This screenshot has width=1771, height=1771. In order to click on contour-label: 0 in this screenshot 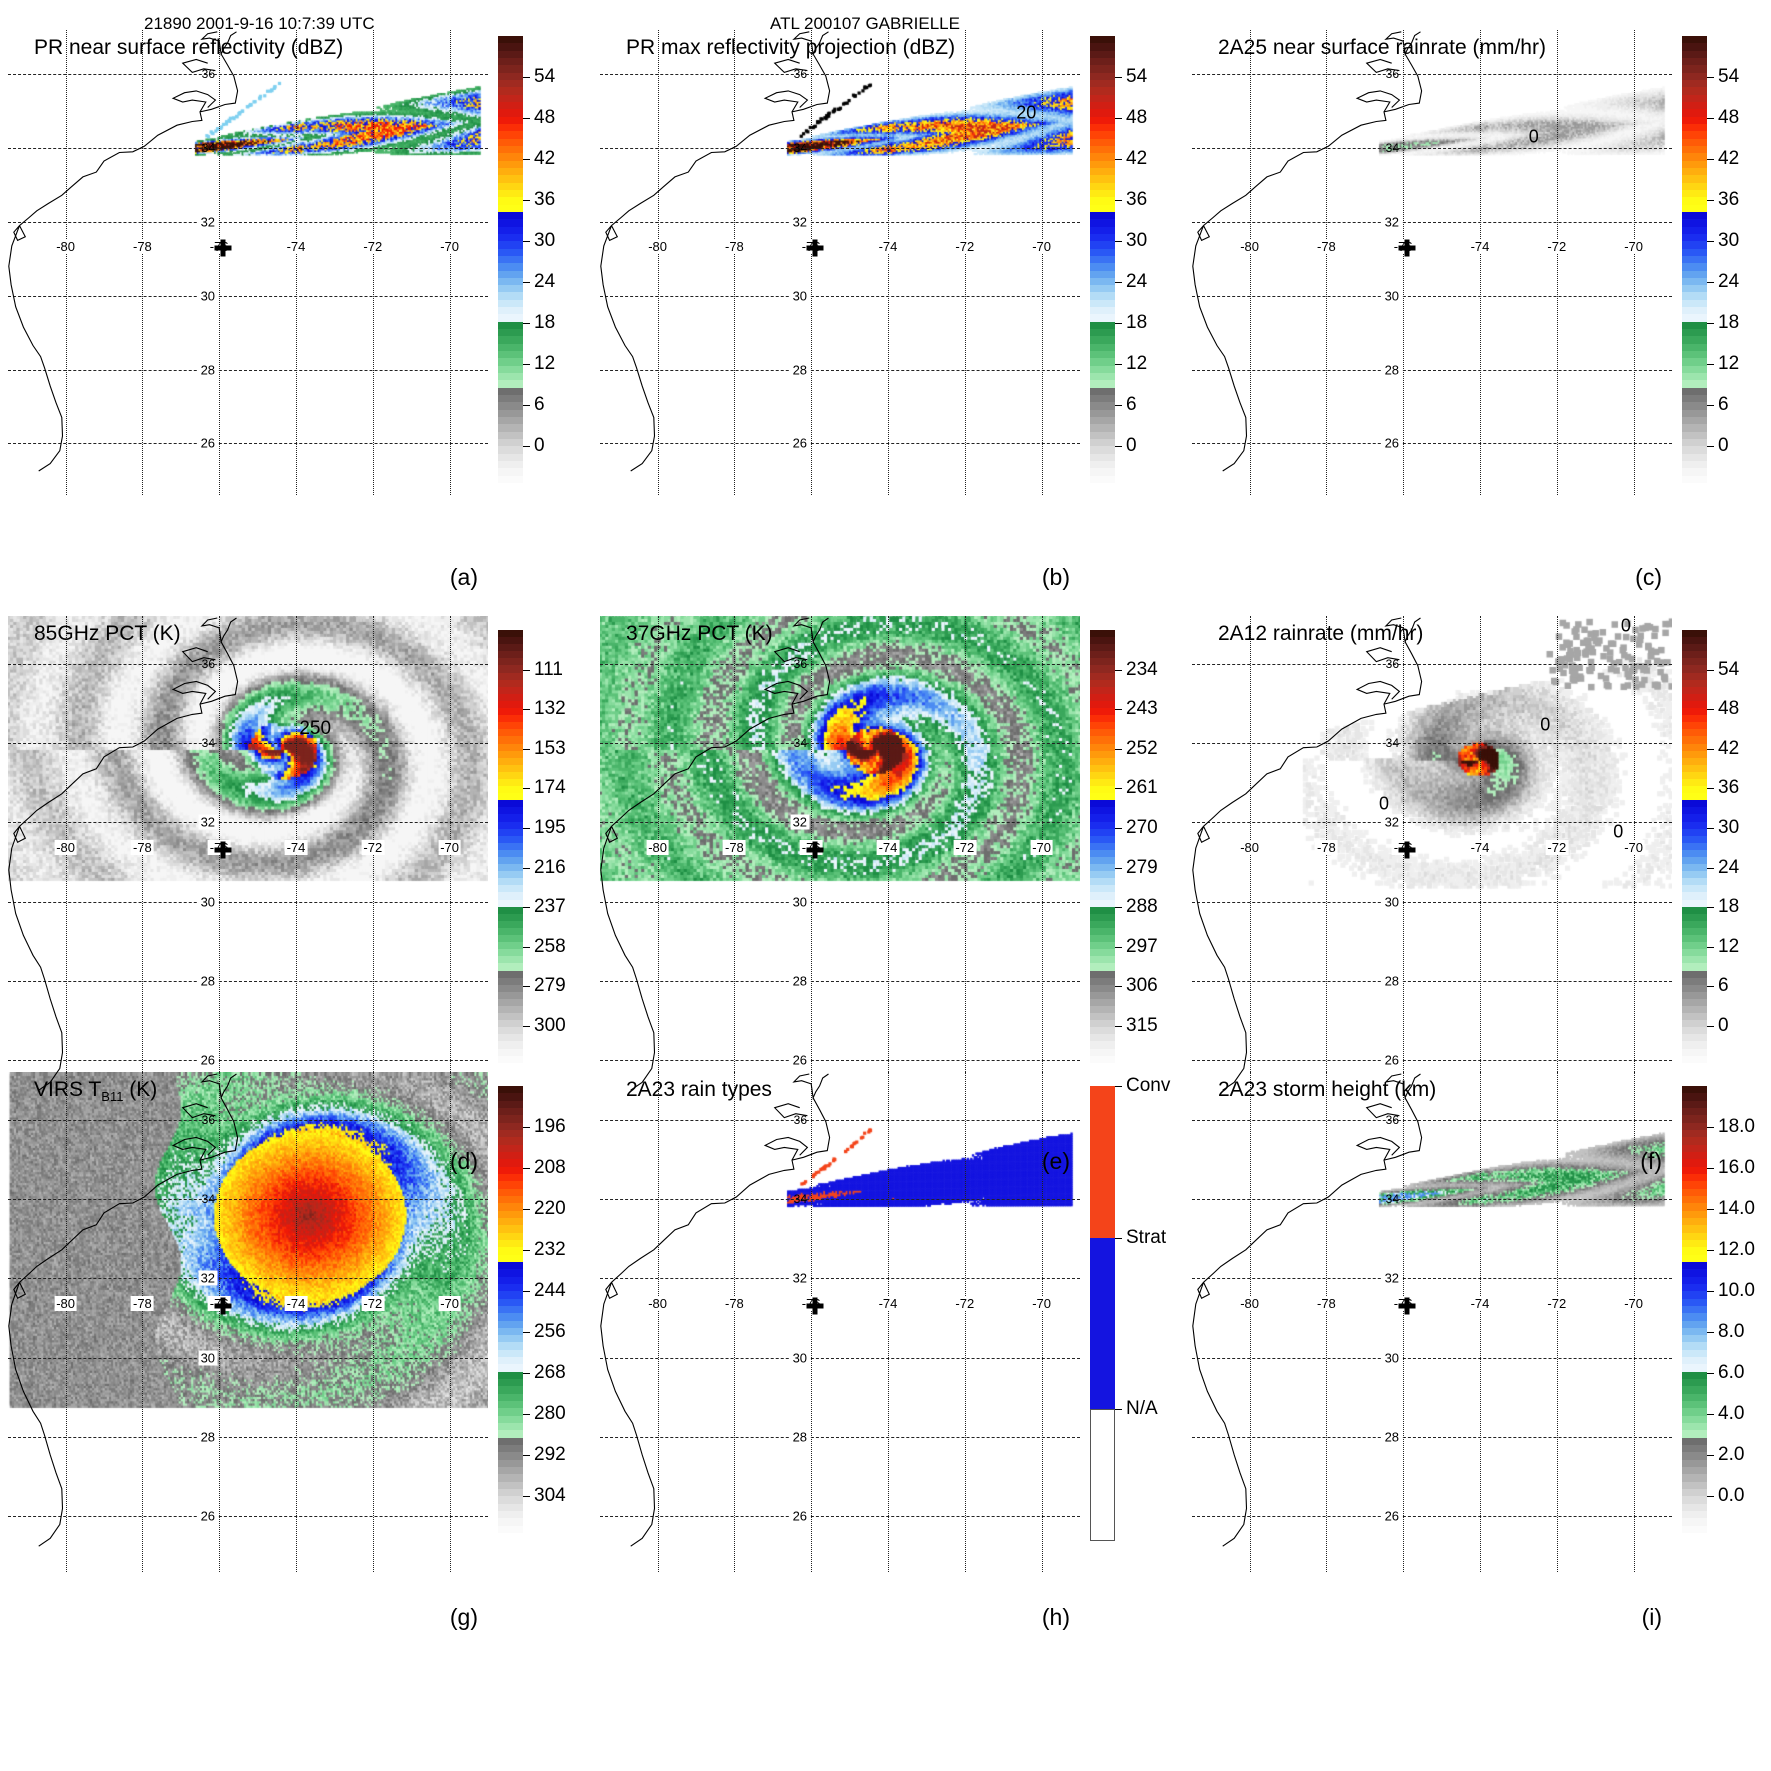, I will do `click(1545, 724)`.